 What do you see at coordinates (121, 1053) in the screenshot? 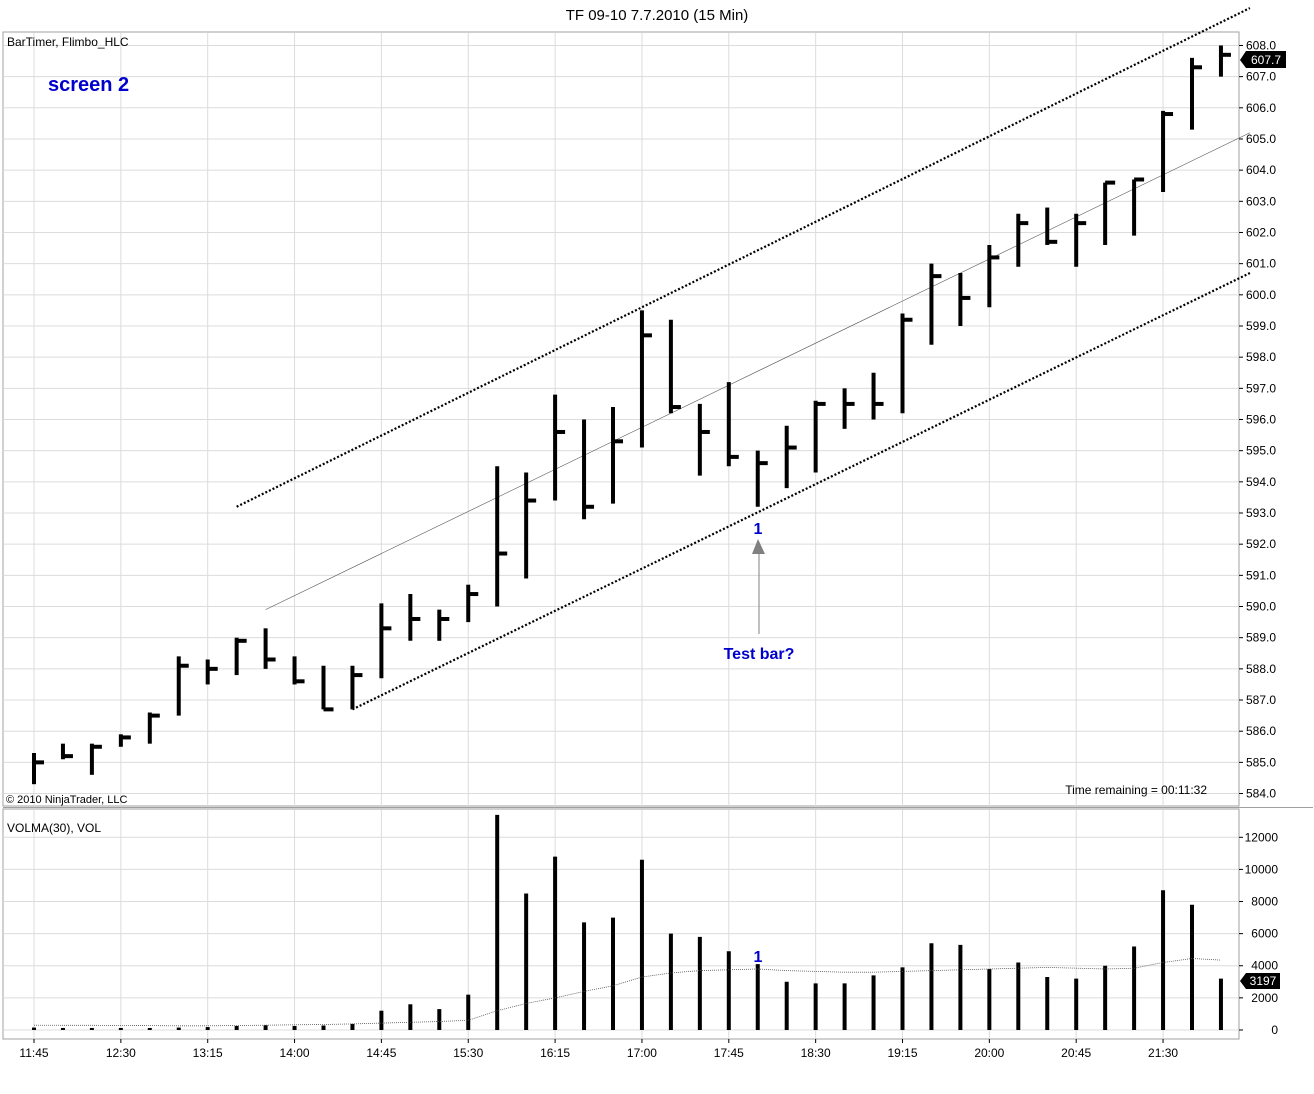
I see `x-tick-label: 12:30` at bounding box center [121, 1053].